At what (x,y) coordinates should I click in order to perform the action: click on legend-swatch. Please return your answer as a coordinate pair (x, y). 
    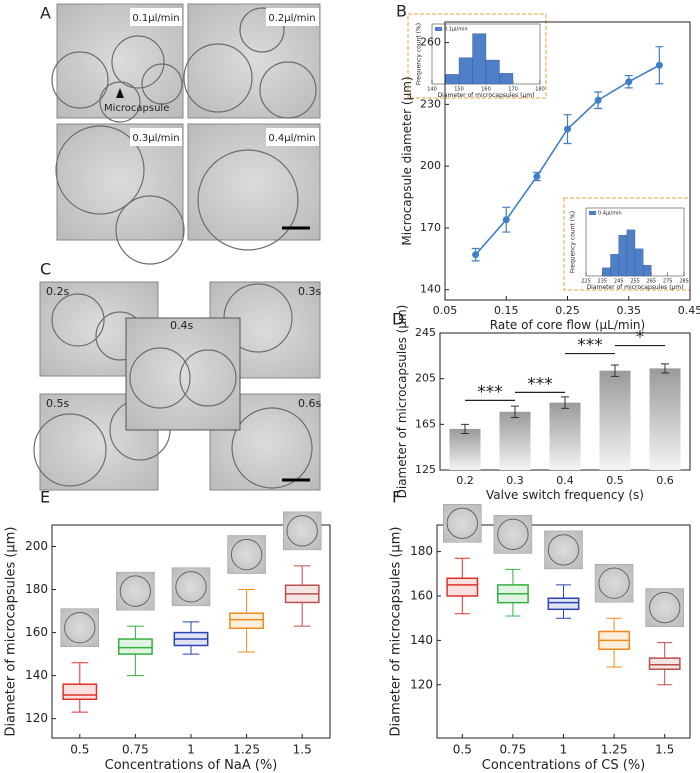
    Looking at the image, I should click on (438, 29).